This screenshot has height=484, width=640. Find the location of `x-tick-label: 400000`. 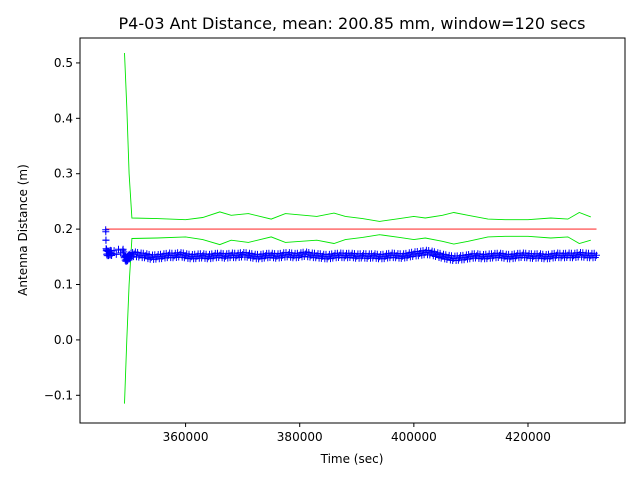

x-tick-label: 400000 is located at coordinates (414, 437).